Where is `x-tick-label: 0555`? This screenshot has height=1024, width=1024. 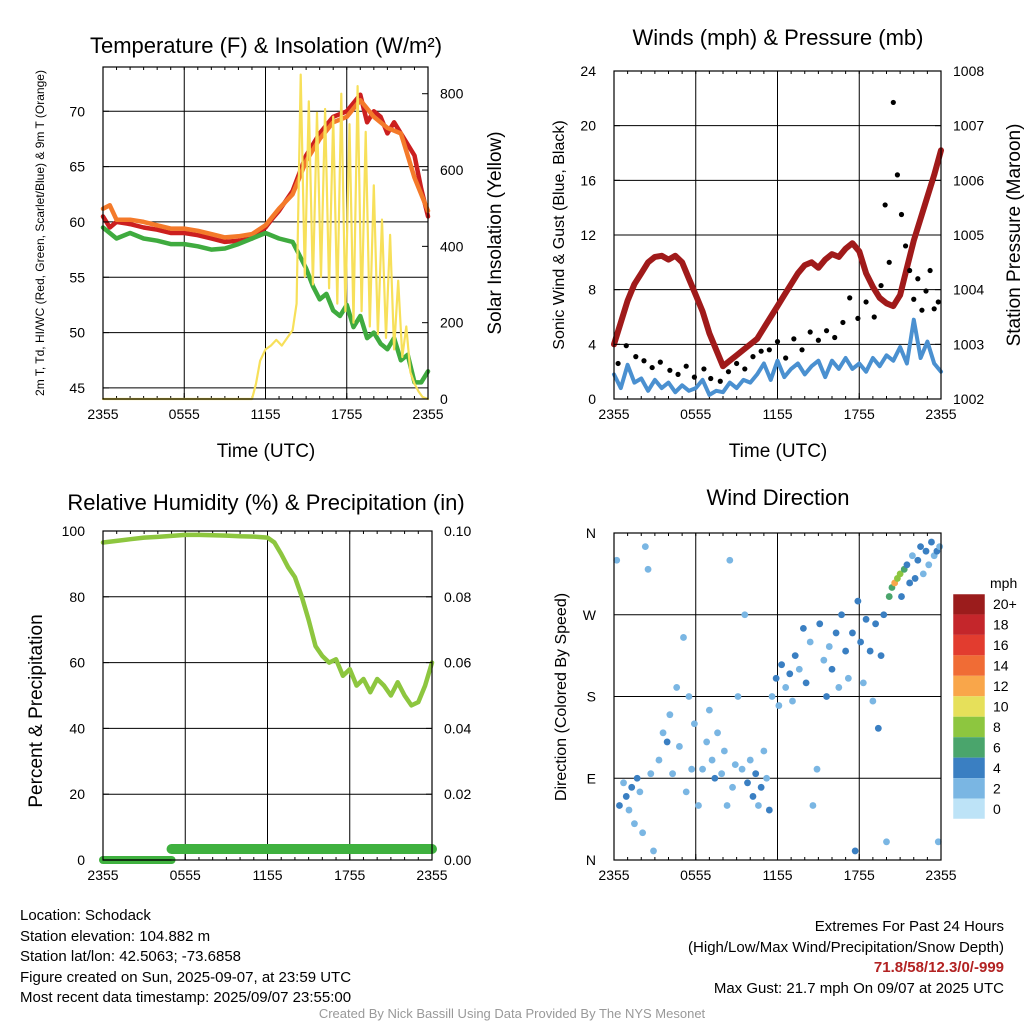
x-tick-label: 0555 is located at coordinates (185, 875).